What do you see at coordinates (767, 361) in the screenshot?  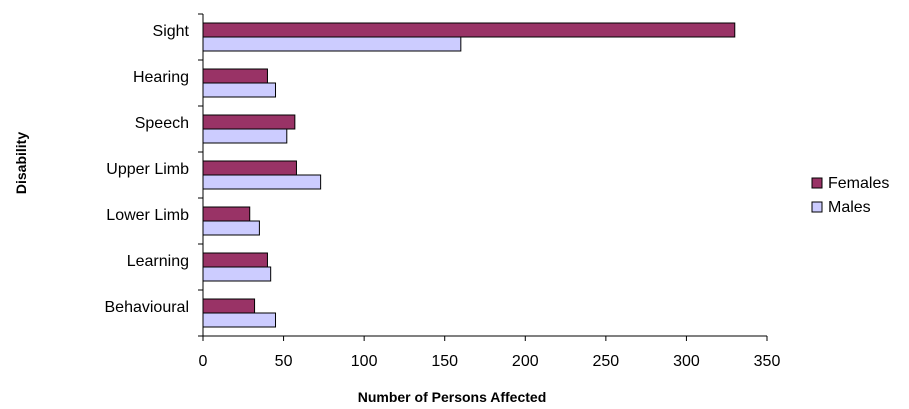 I see `x-tick-label-350: 350` at bounding box center [767, 361].